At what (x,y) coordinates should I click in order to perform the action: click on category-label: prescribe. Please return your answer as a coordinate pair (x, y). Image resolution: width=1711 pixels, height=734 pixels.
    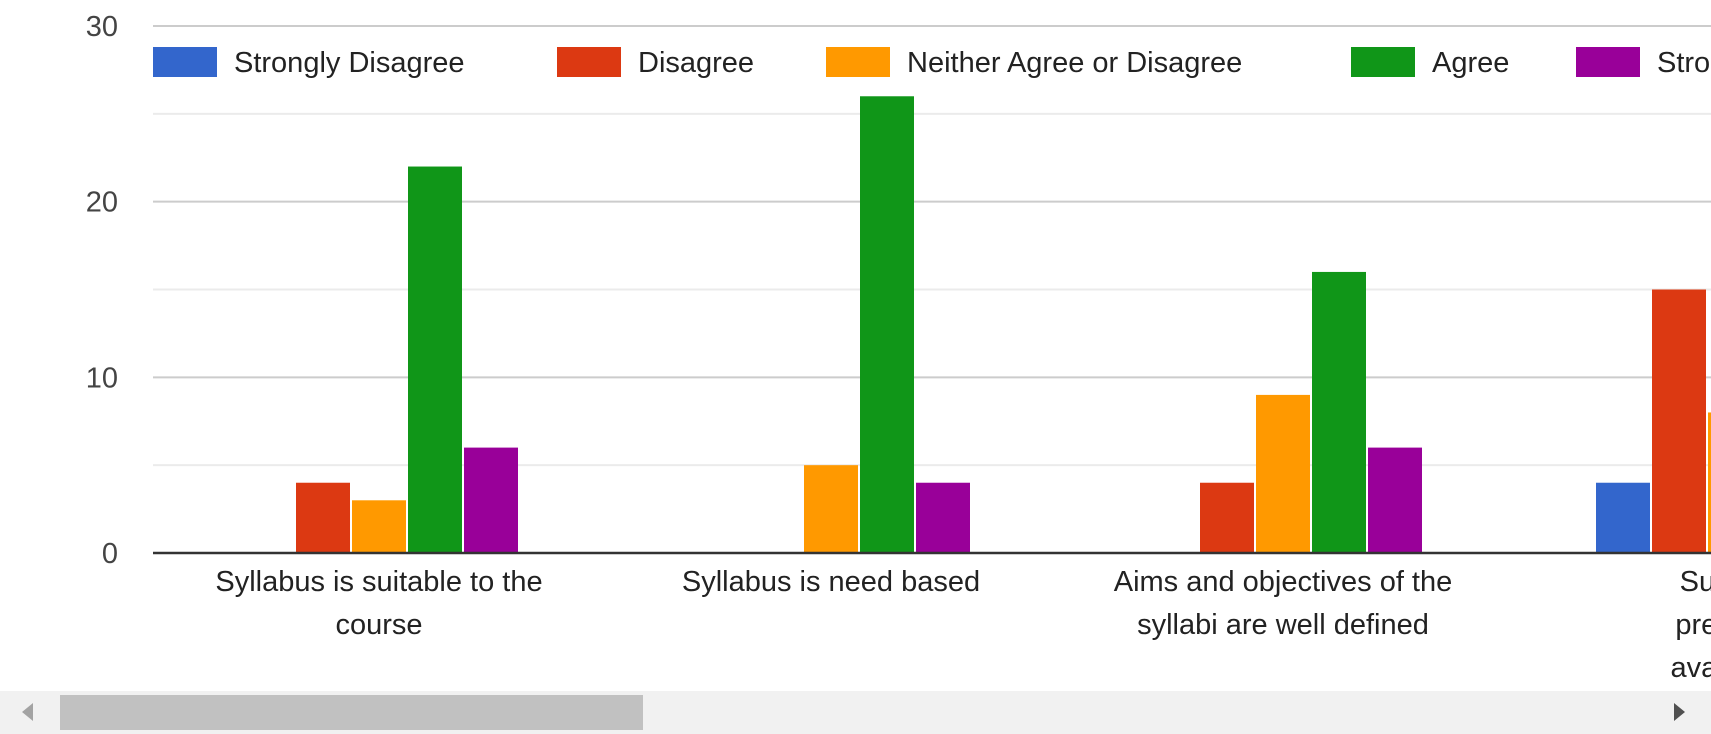
    Looking at the image, I should click on (1693, 625).